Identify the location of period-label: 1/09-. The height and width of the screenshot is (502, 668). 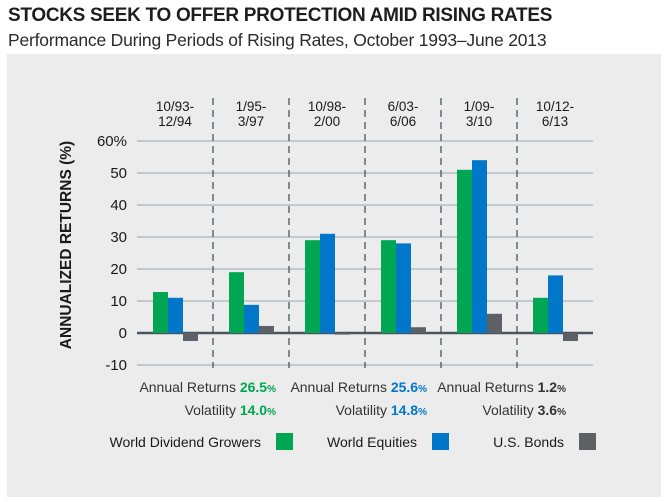
(479, 106).